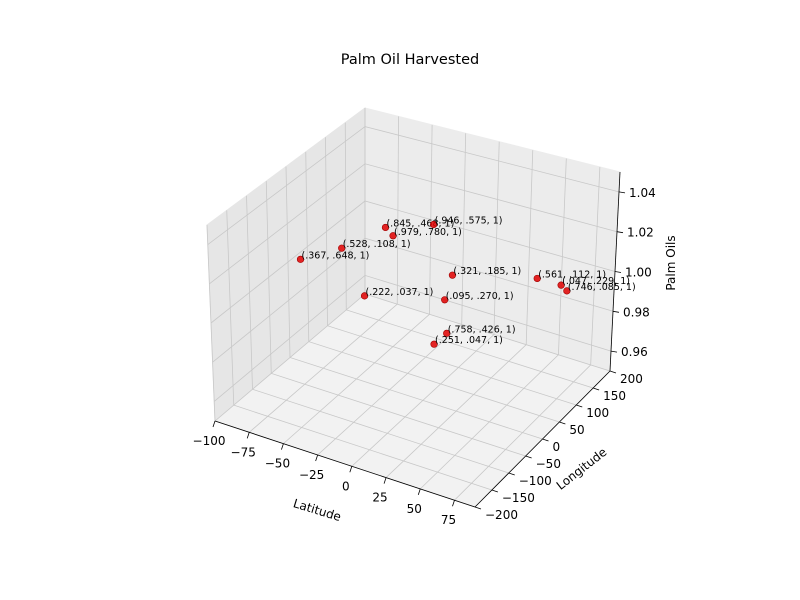 The image size is (800, 600). What do you see at coordinates (642, 193) in the screenshot?
I see `z-tick-label: 1.04` at bounding box center [642, 193].